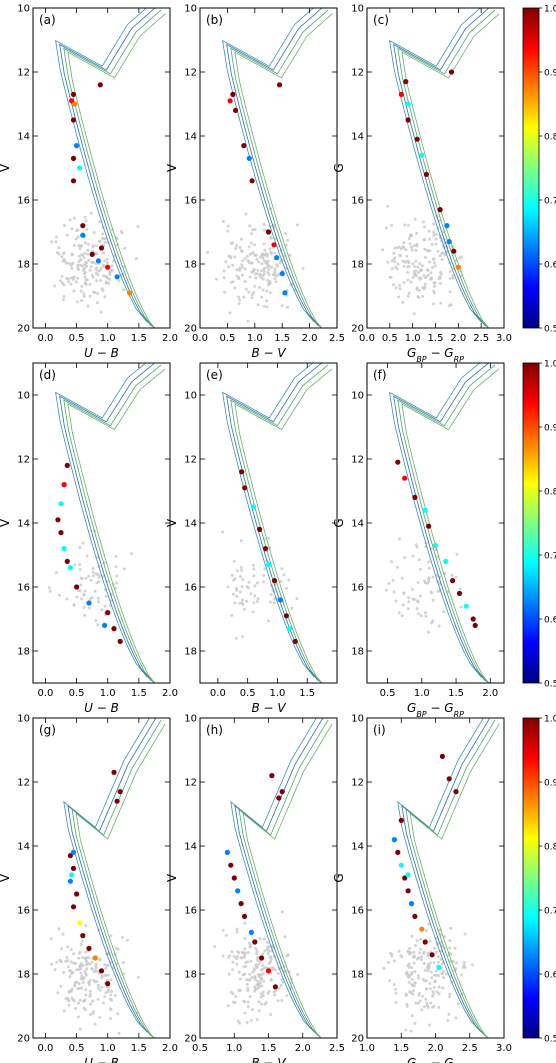  I want to click on y-axis-label: G, so click(339, 877).